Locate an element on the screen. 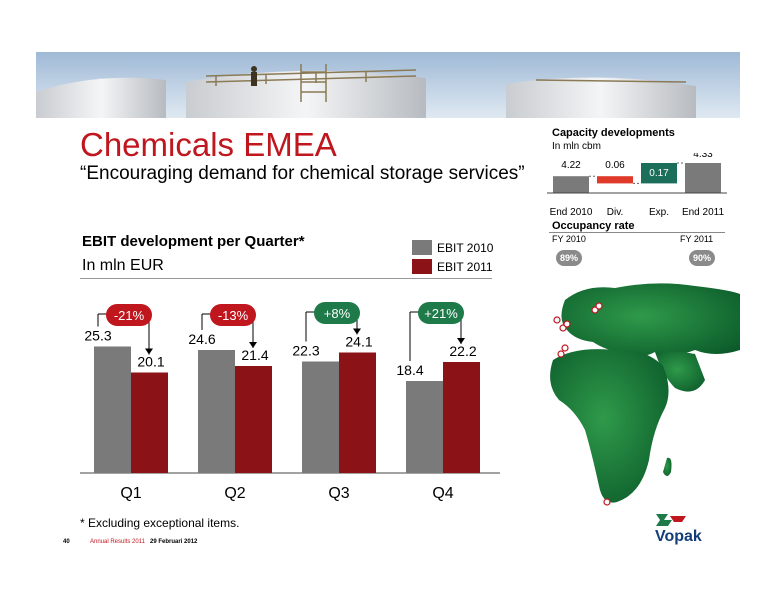  bar-value-label: 18.4 is located at coordinates (409, 370).